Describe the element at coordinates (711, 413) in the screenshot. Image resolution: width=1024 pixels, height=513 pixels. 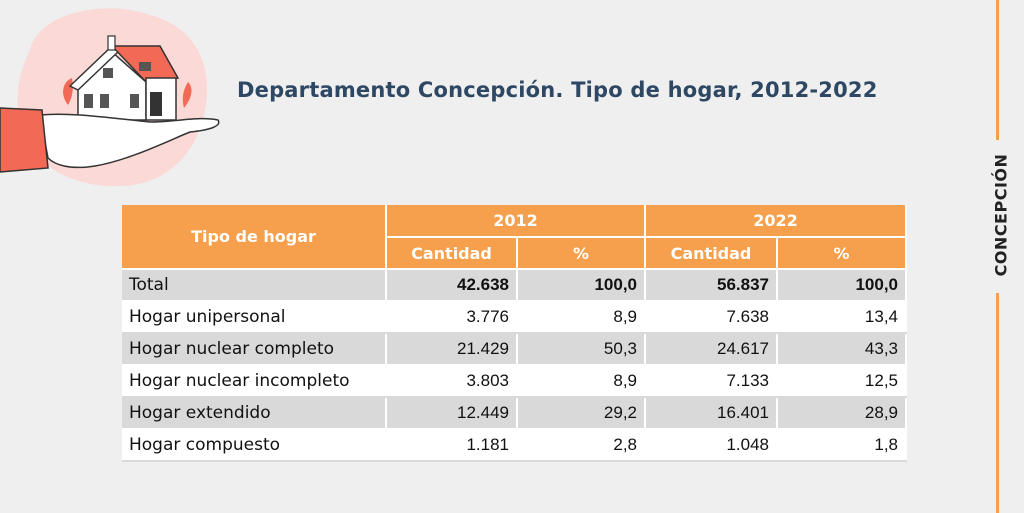
I see `count-2022: 16.401` at that location.